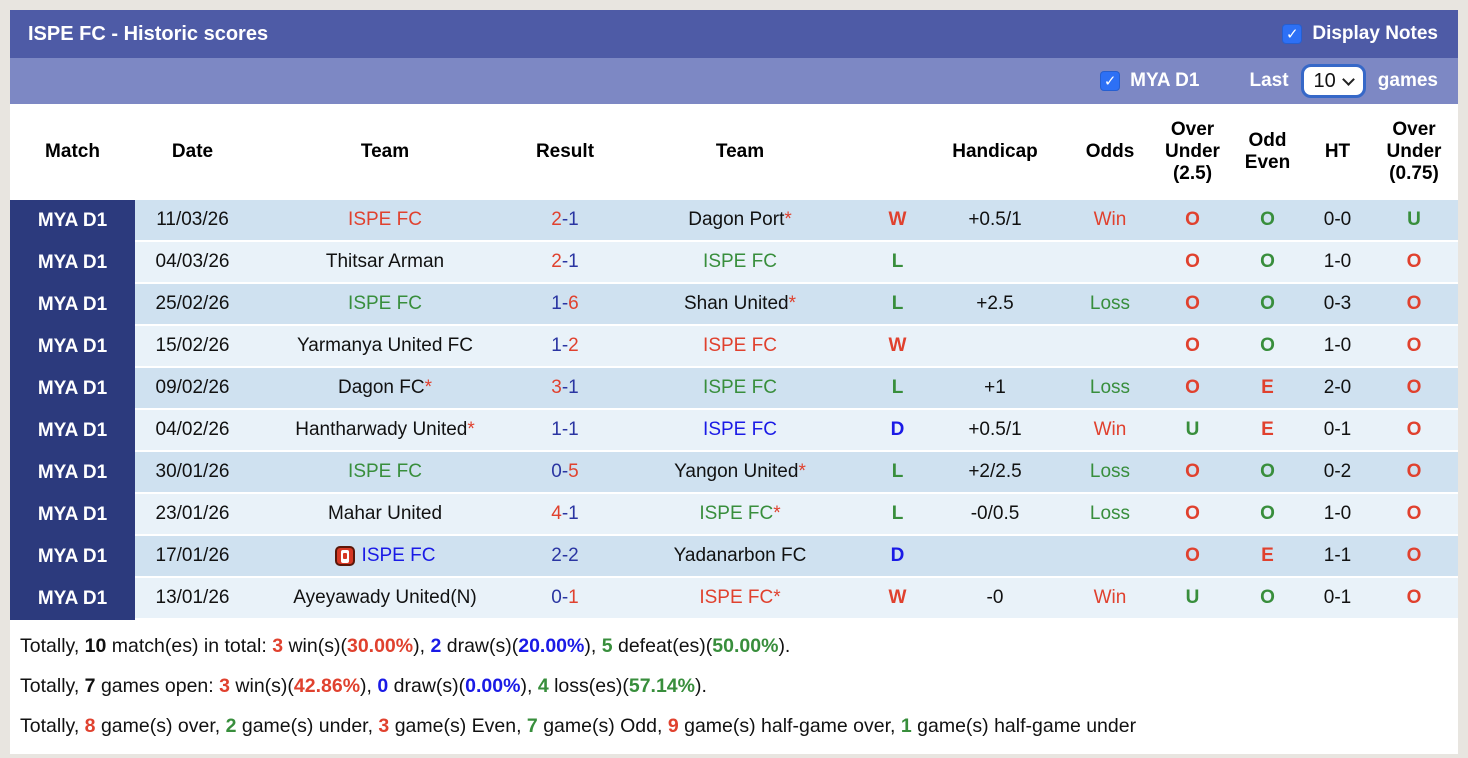  Describe the element at coordinates (995, 597) in the screenshot. I see `handicap-cell: -0` at that location.